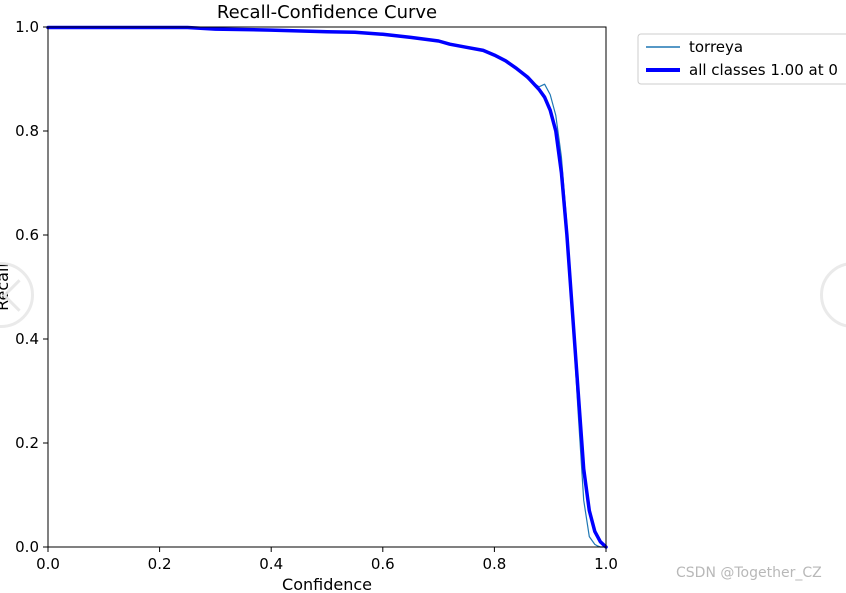 This screenshot has height=593, width=846. Describe the element at coordinates (327, 560) in the screenshot. I see `x-axis: 0.0 0.2 0.4 0.6 0.8 1.0` at that location.